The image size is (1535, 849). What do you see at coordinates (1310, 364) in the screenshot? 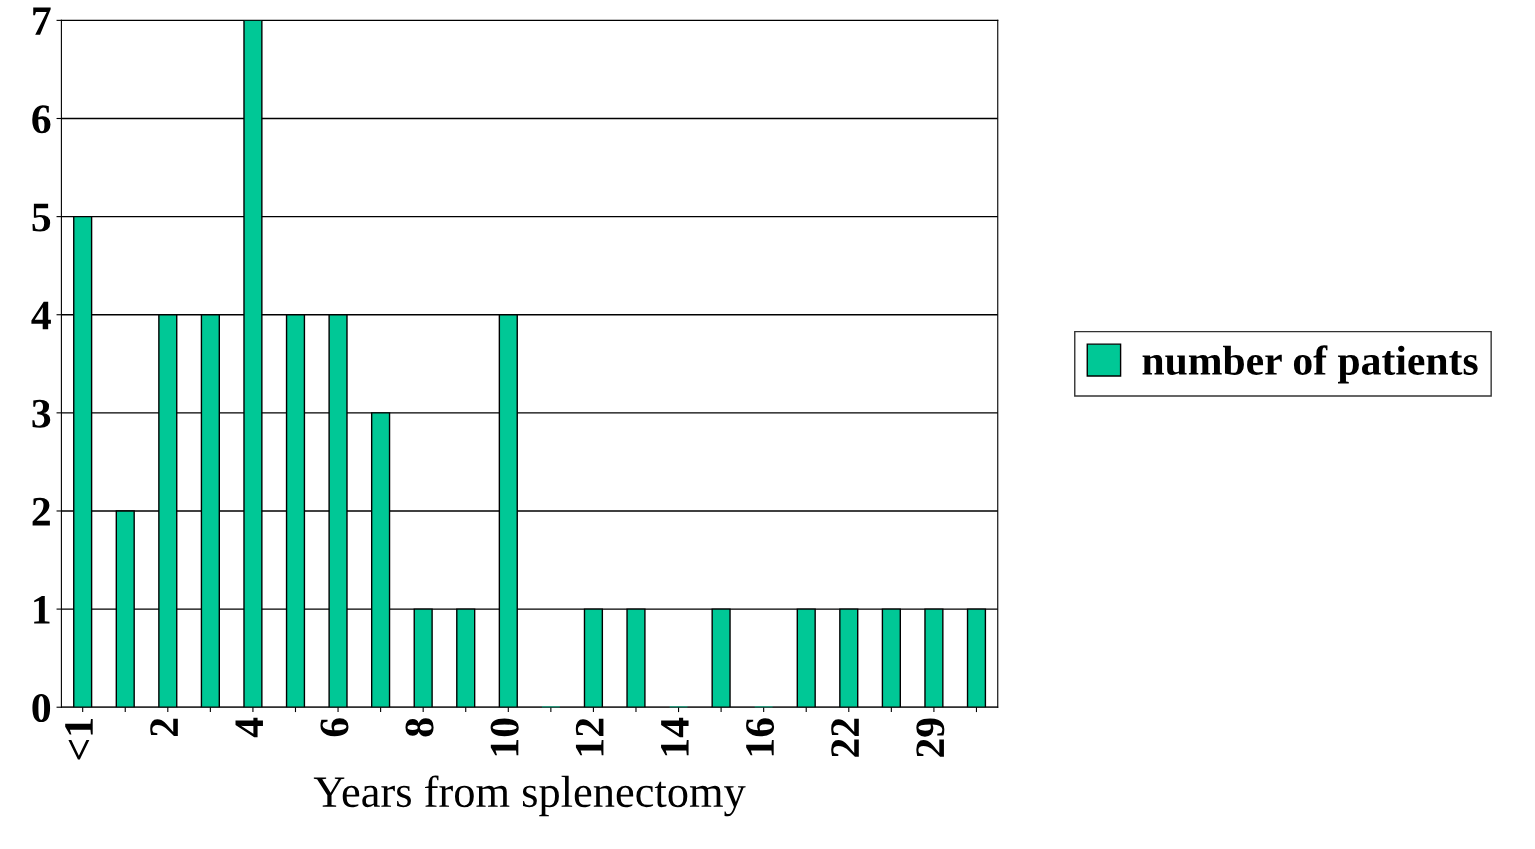
I see `legend-label: number of patients` at bounding box center [1310, 364].